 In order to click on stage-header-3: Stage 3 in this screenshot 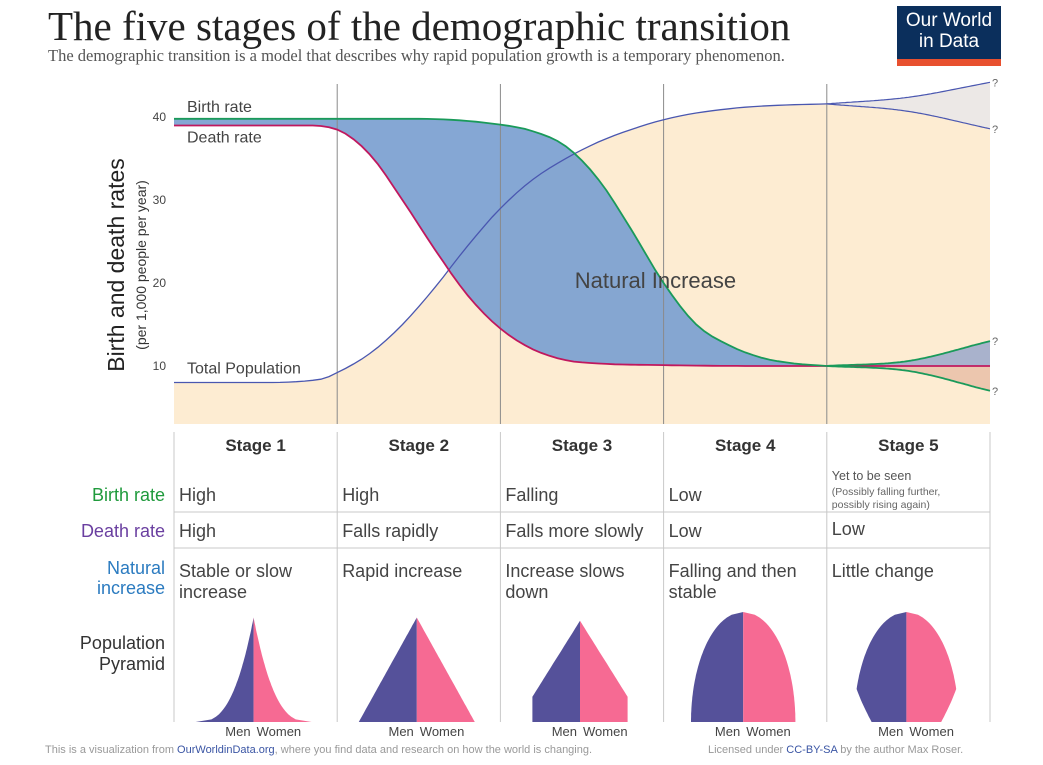, I will do `click(582, 445)`.